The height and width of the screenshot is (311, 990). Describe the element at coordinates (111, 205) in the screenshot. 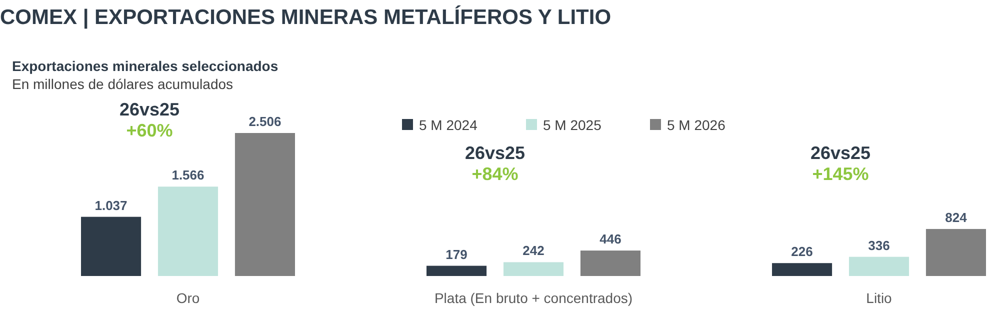

I see `data-label: 1.037` at that location.